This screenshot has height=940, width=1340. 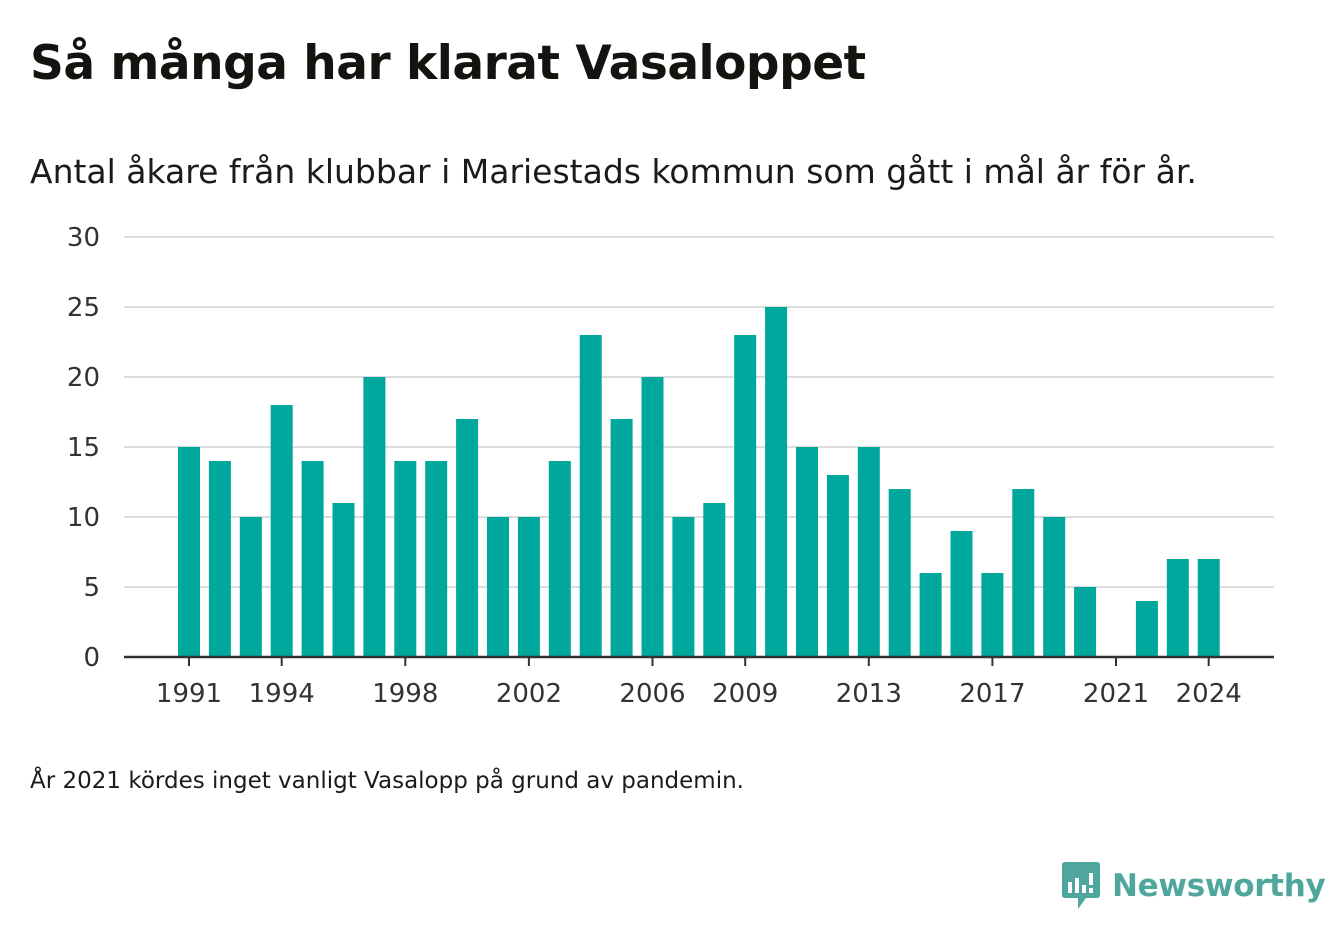 I want to click on y-tick-label: 10, so click(x=83, y=518).